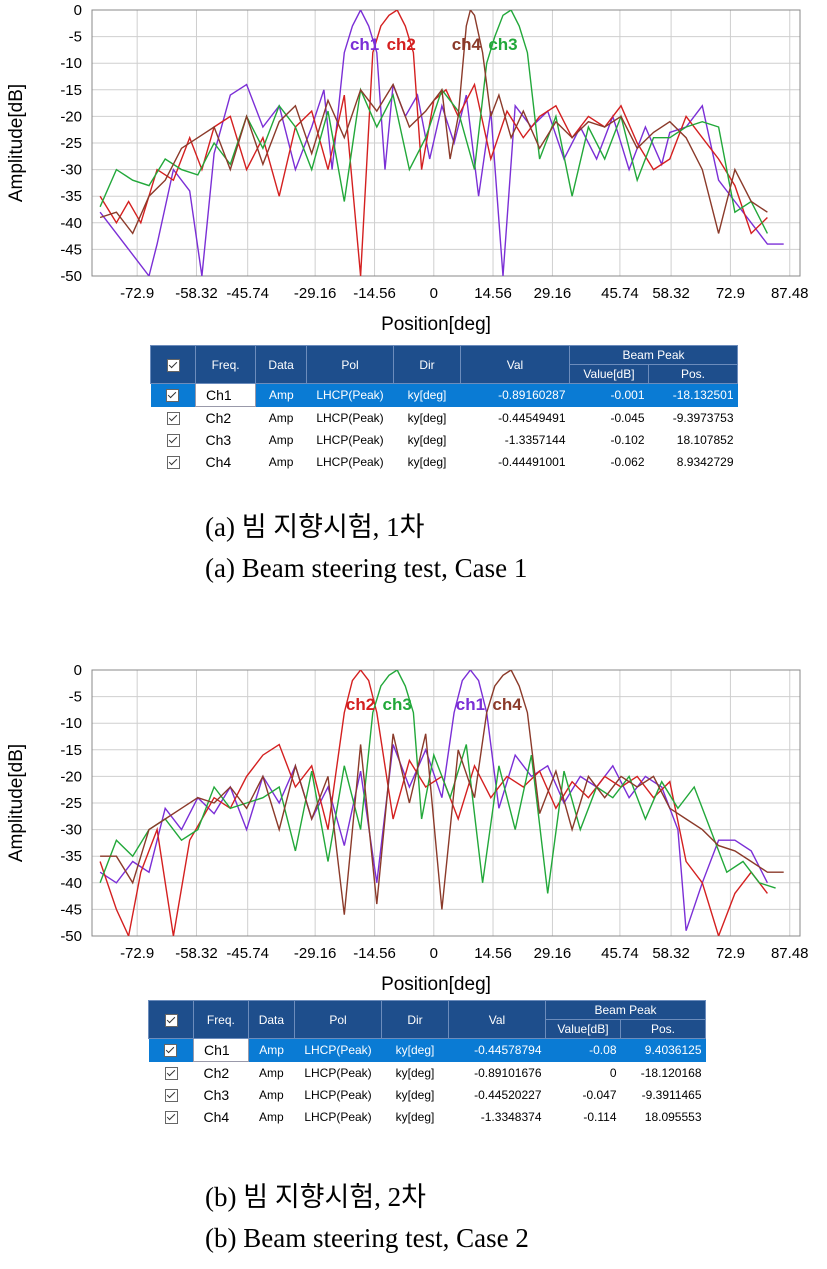  What do you see at coordinates (216, 1117) in the screenshot?
I see `cell-freq: Ch4` at bounding box center [216, 1117].